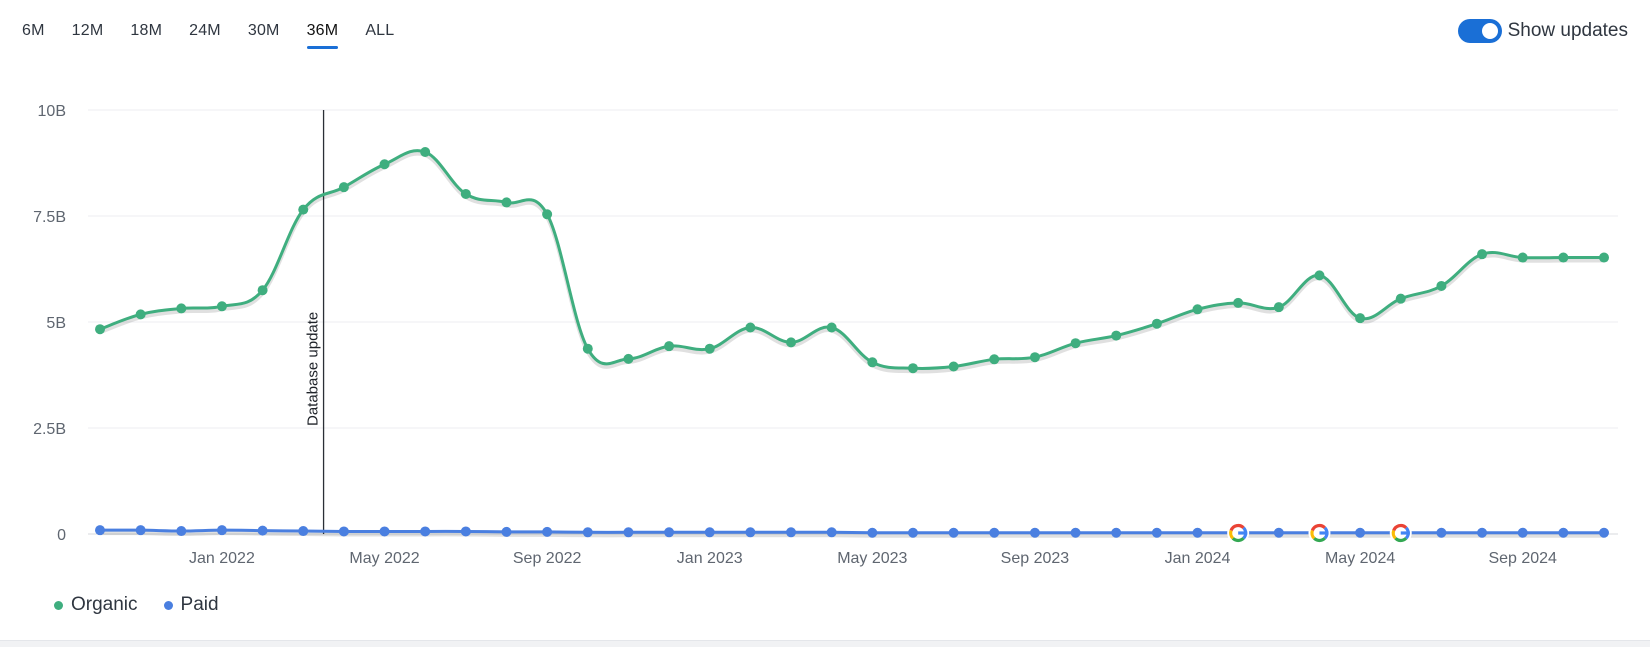 The image size is (1650, 647). Describe the element at coordinates (384, 558) in the screenshot. I see `x-tick-label: May 2022` at that location.